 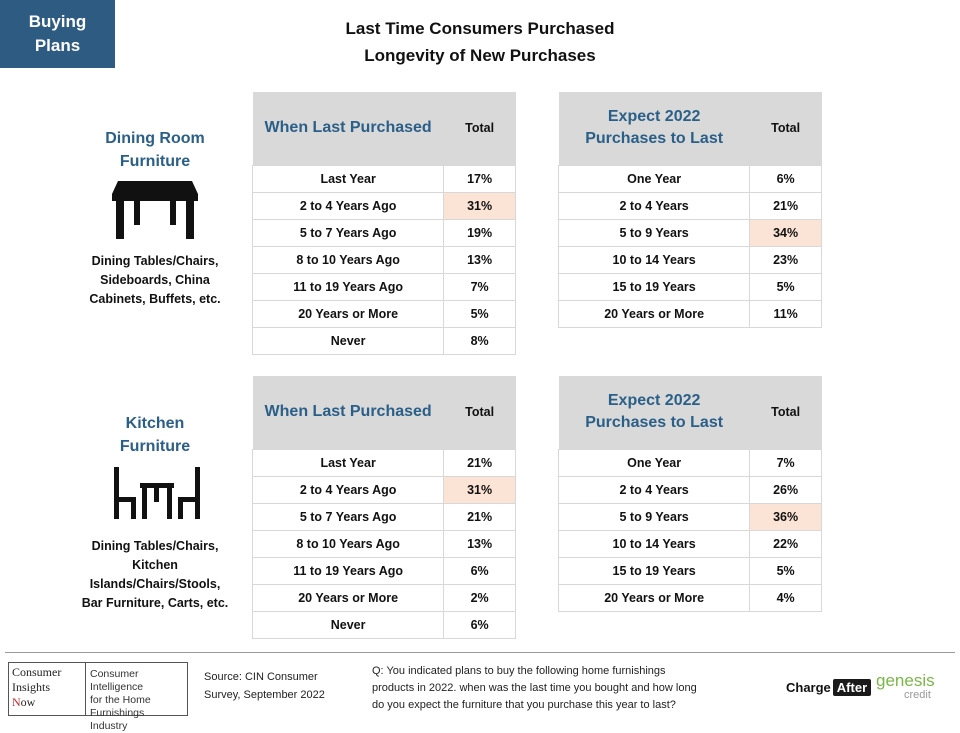 What do you see at coordinates (689, 178) in the screenshot?
I see `table-row: One Year 6%` at bounding box center [689, 178].